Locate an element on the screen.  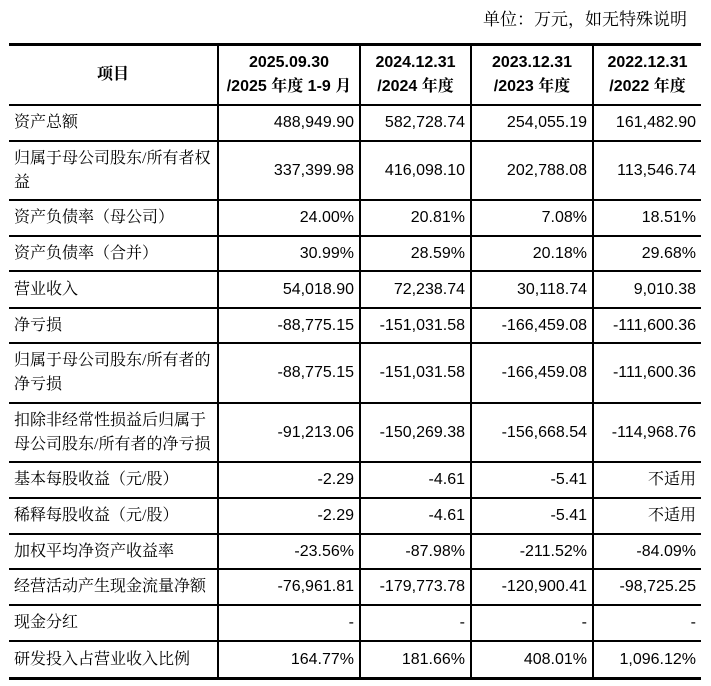
cell-value: -156,668.54 is located at coordinates (531, 433).